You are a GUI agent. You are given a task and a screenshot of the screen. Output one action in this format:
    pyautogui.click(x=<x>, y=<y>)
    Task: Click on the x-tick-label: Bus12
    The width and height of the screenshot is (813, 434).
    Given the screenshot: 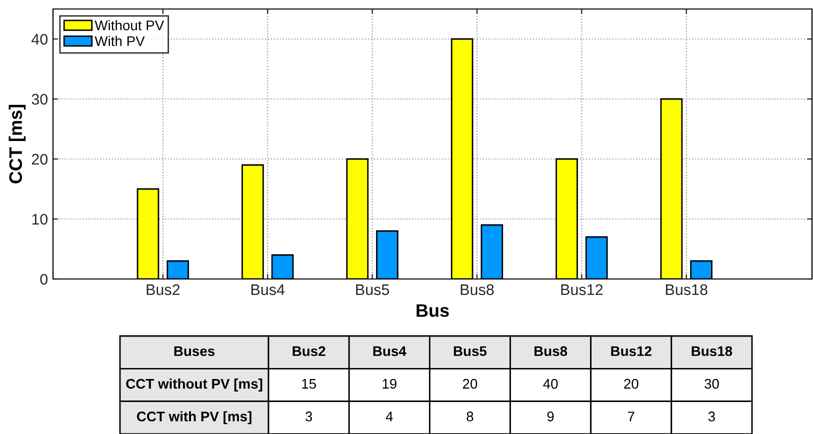 What is the action you would take?
    pyautogui.click(x=582, y=290)
    